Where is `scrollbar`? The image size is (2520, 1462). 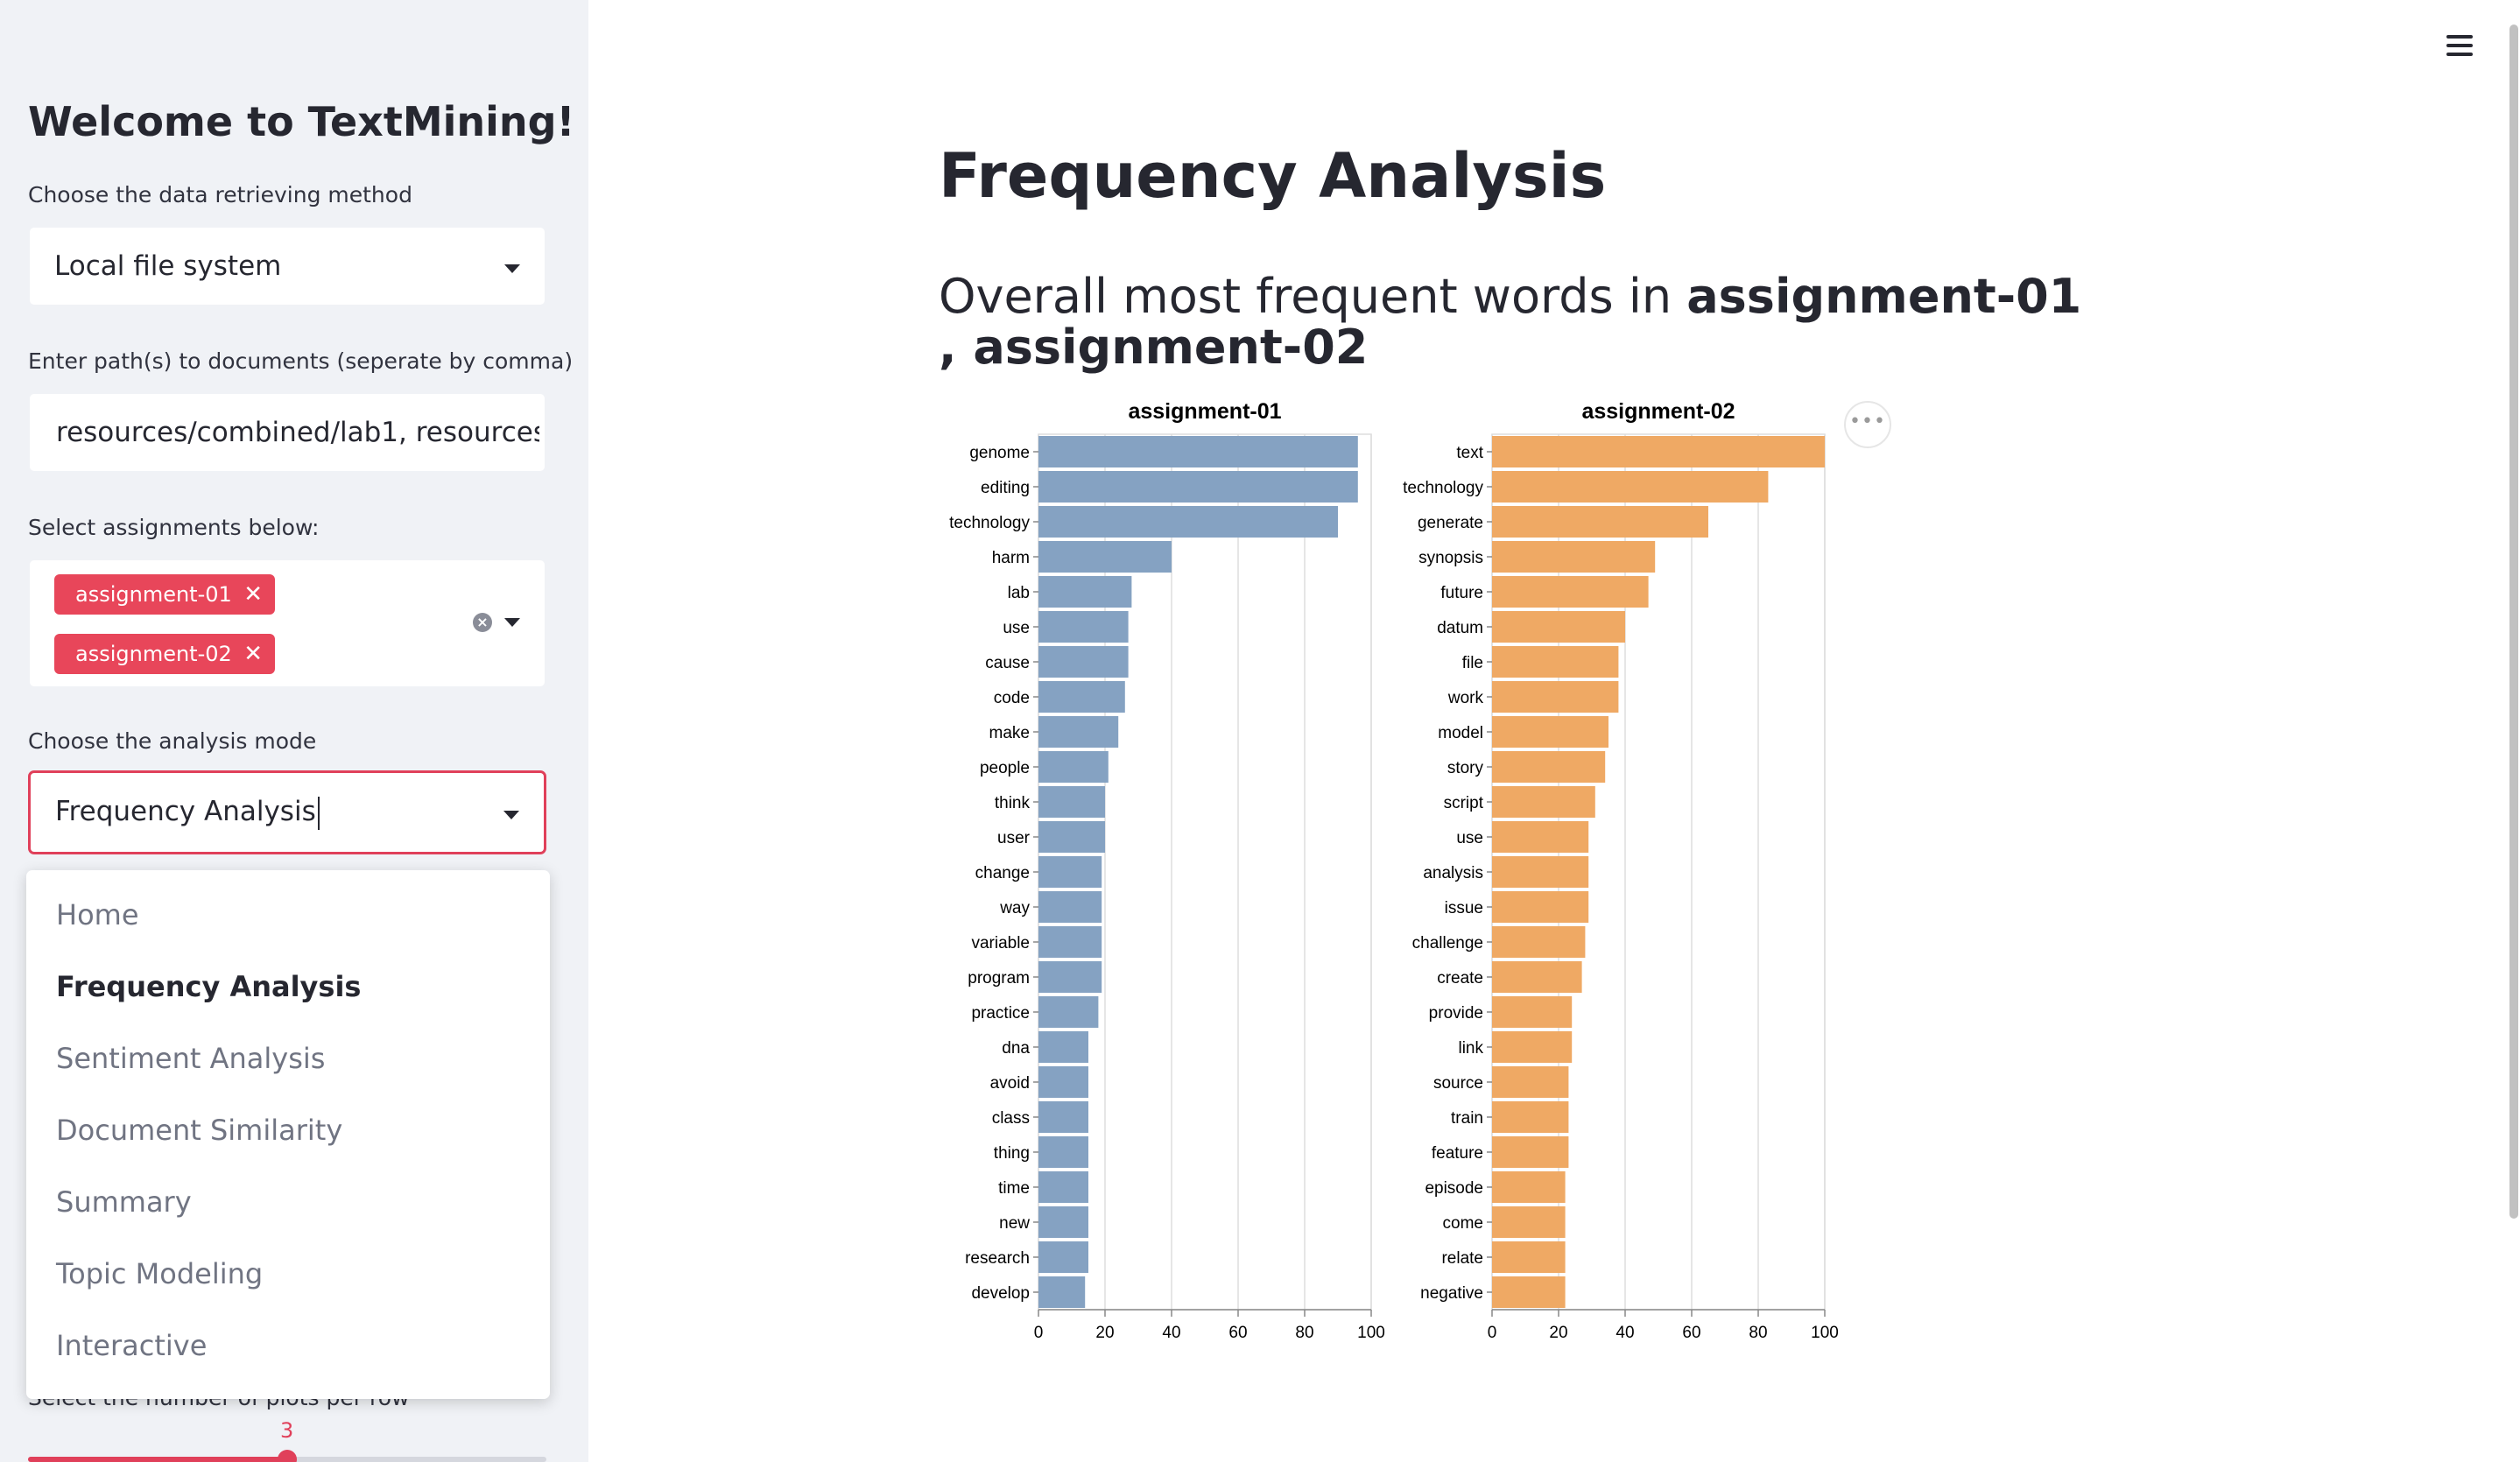
scrollbar is located at coordinates (2513, 622).